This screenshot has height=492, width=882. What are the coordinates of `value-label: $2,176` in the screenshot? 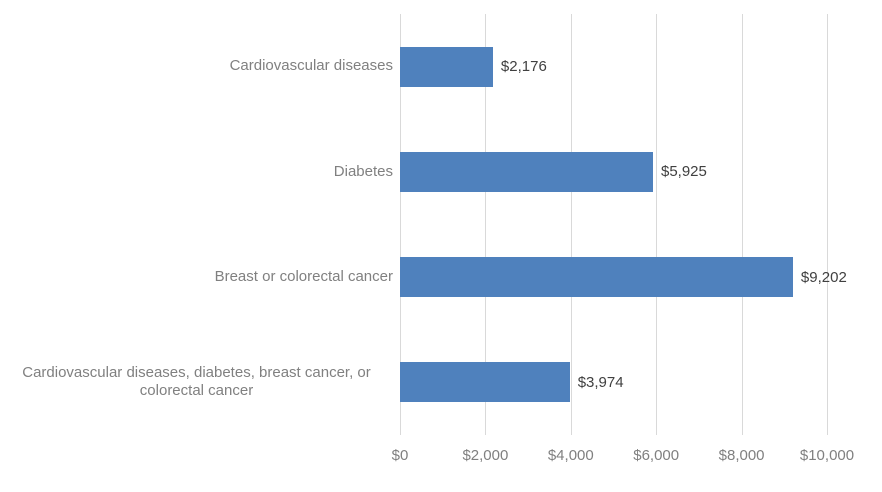 It's located at (523, 67).